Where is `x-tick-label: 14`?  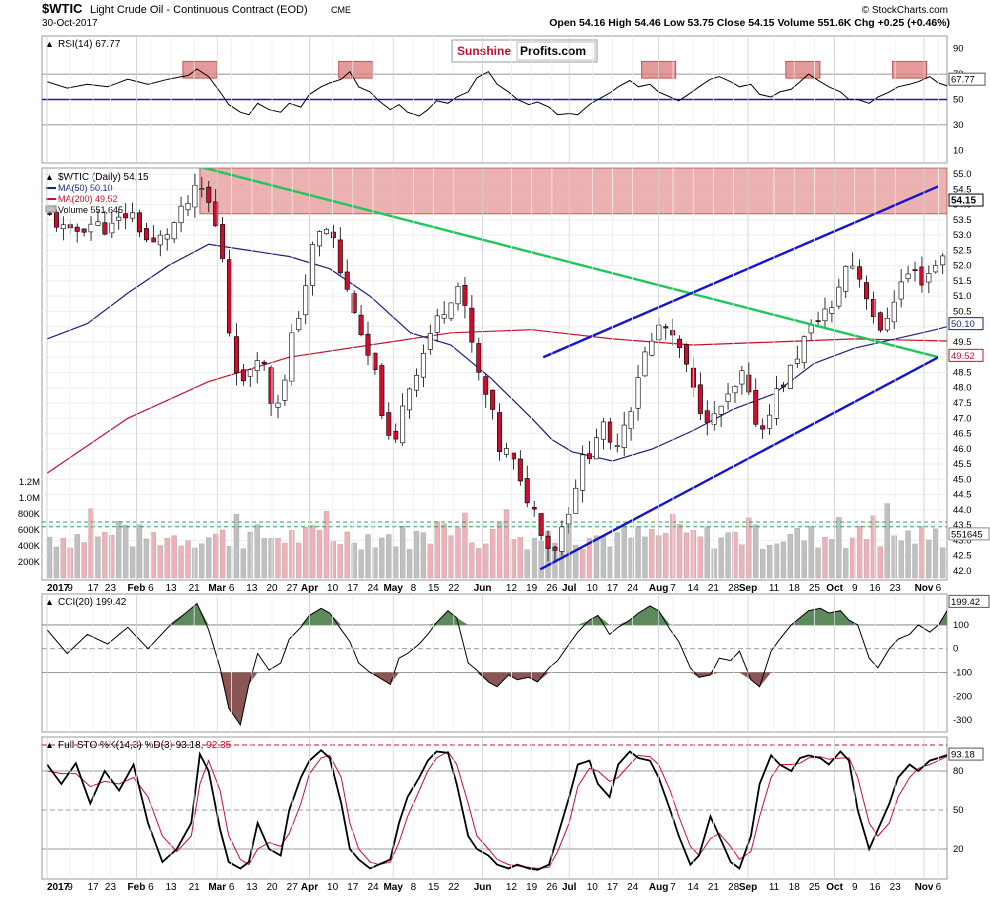
x-tick-label: 14 is located at coordinates (694, 887).